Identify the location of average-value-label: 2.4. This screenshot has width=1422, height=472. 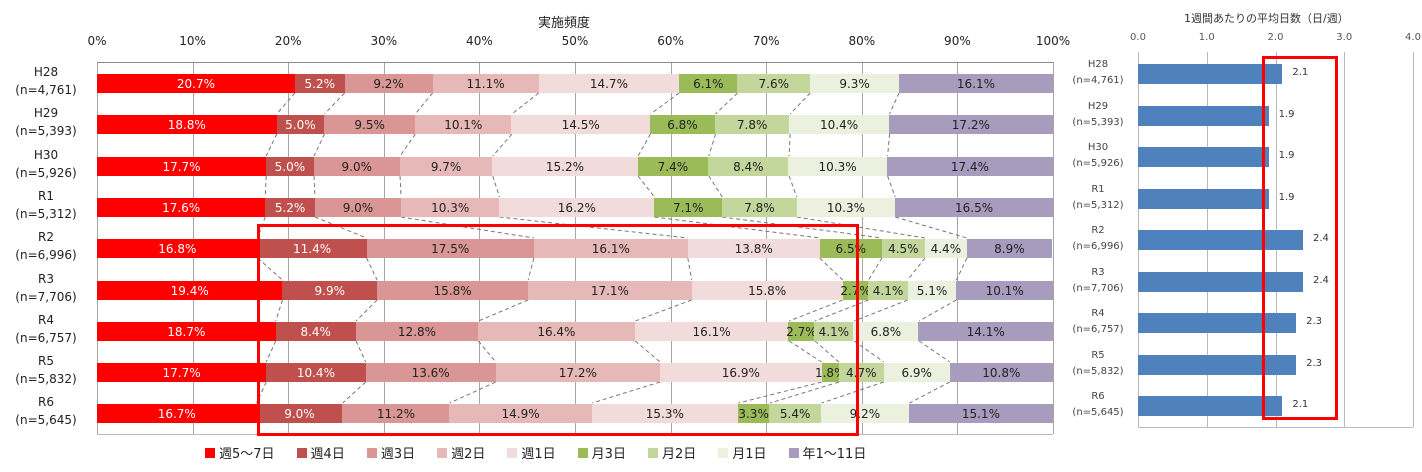
(1321, 238).